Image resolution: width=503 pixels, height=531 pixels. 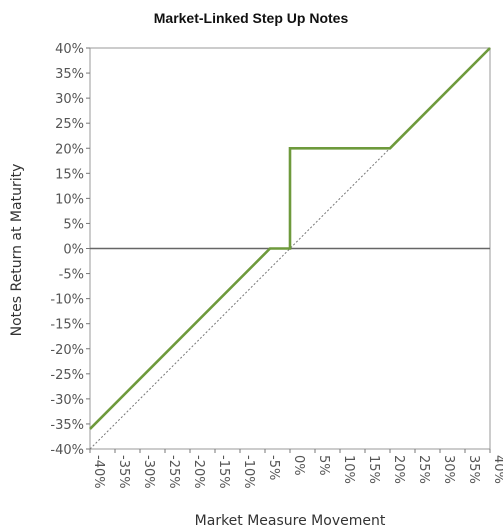 What do you see at coordinates (248, 472) in the screenshot?
I see `x-tick-label: -10%` at bounding box center [248, 472].